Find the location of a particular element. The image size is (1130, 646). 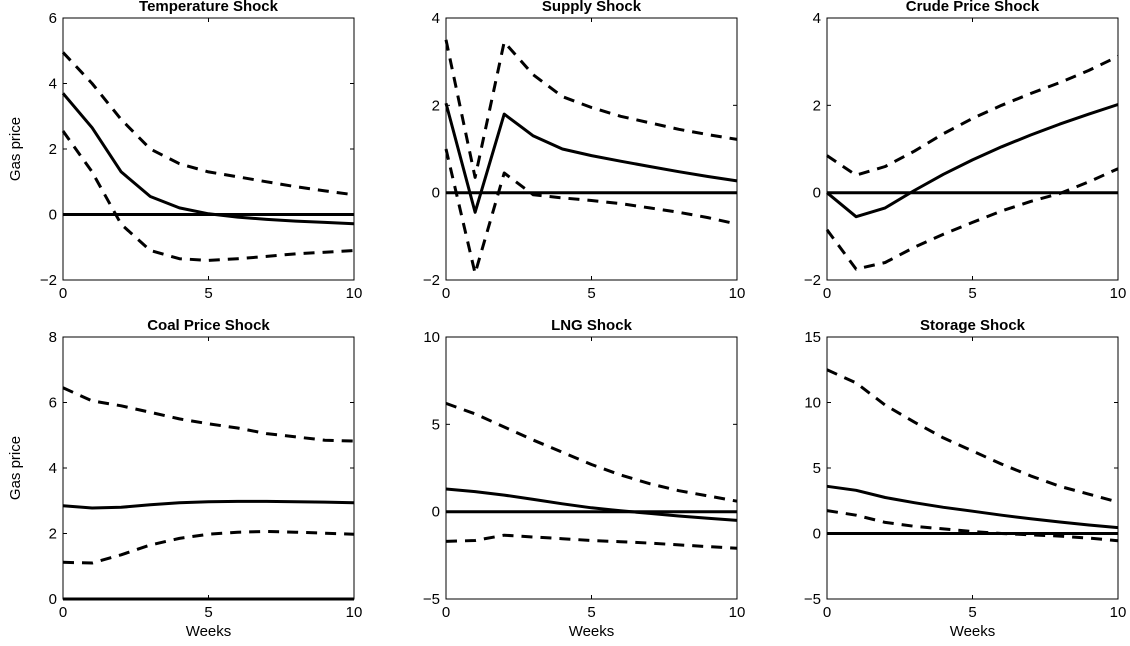

subplot-title: Coal Price Shock is located at coordinates (208, 325).